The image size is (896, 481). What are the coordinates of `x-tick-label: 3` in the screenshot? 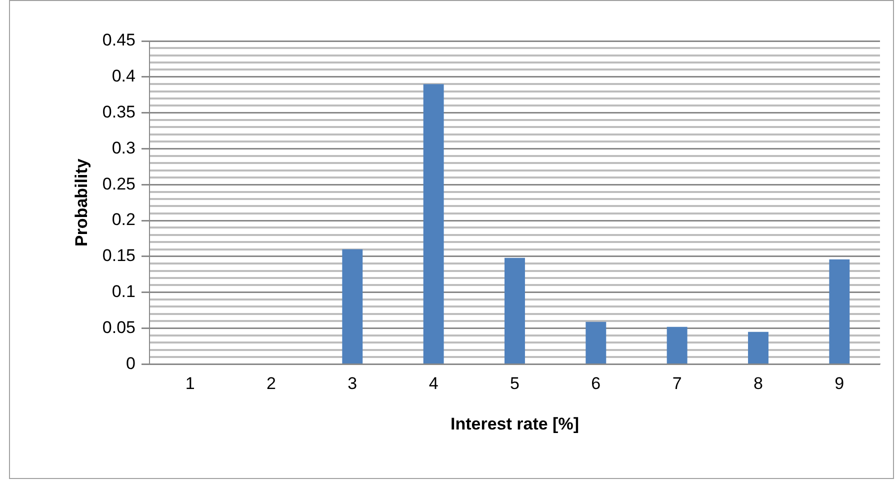 It's located at (353, 384).